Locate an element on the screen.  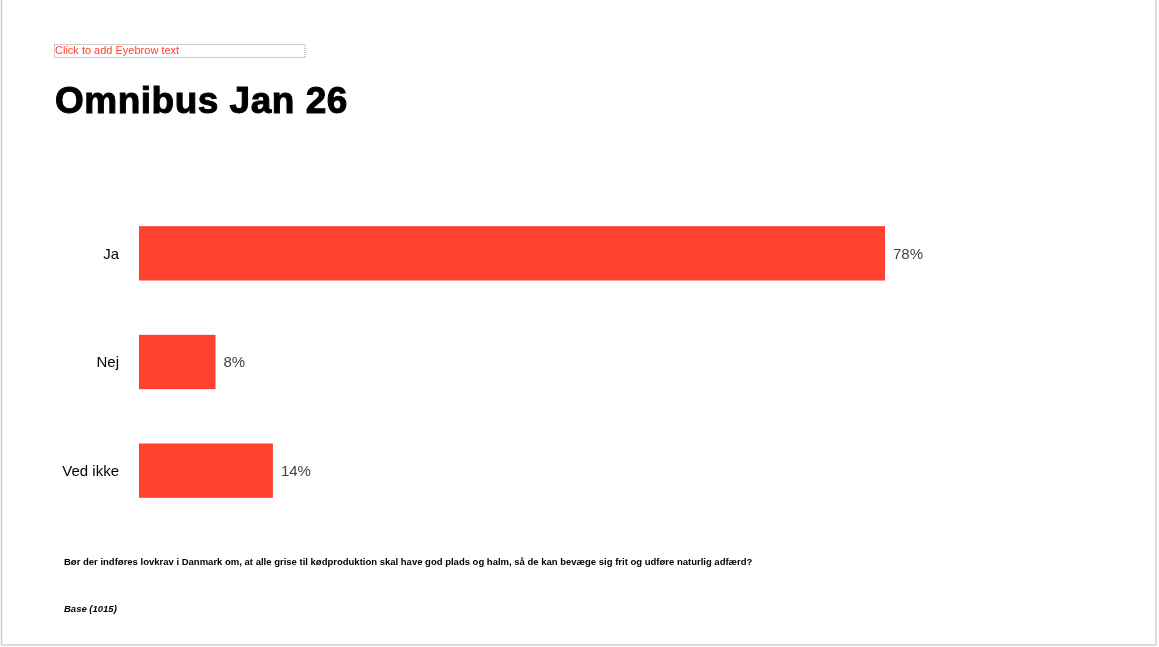
chart-title: Omnibus Jan 26 is located at coordinates (201, 100).